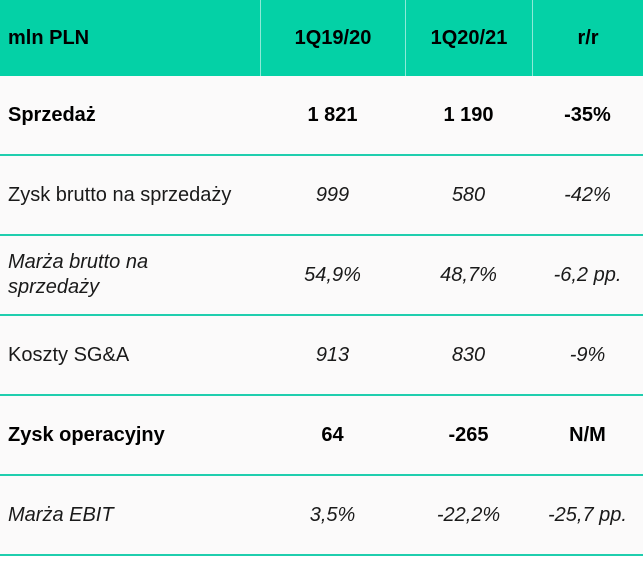  Describe the element at coordinates (332, 514) in the screenshot. I see `cell-value: 3,5%` at that location.